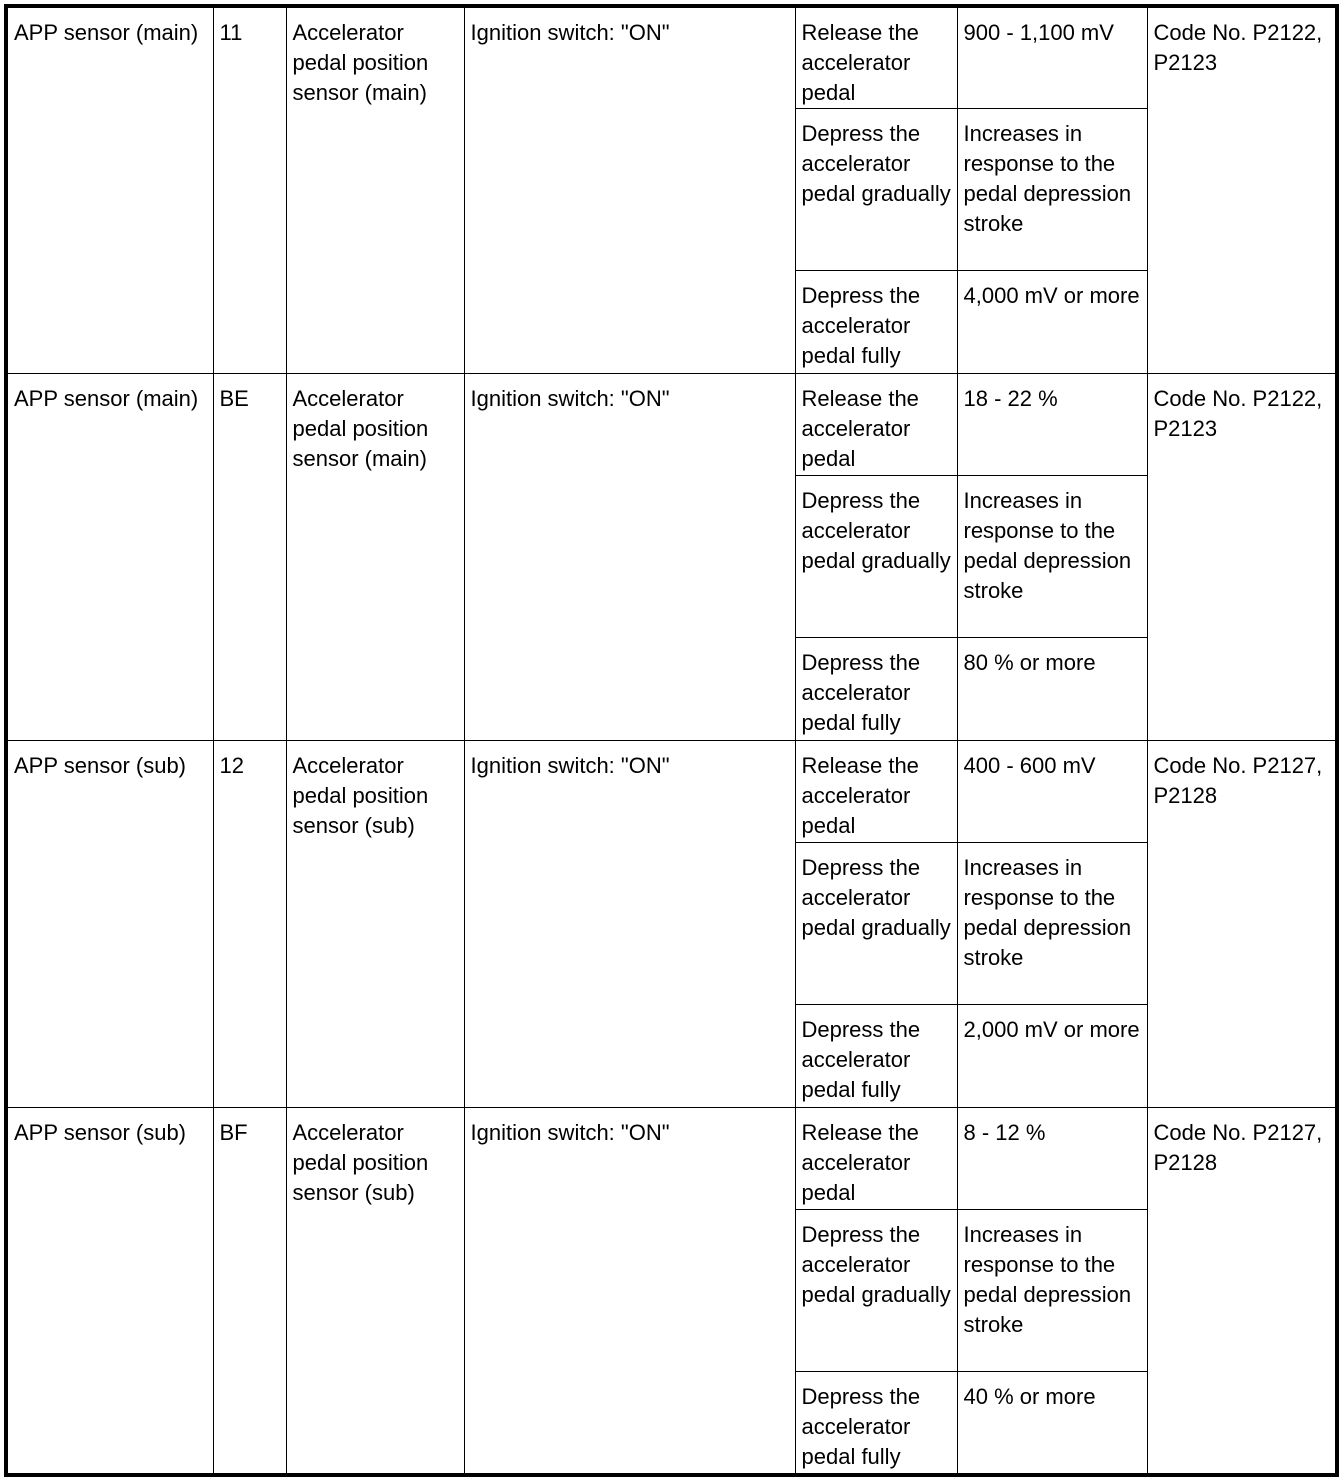 This screenshot has height=1482, width=1344. What do you see at coordinates (1052, 689) in the screenshot?
I see `value-cell: 80 % or more` at bounding box center [1052, 689].